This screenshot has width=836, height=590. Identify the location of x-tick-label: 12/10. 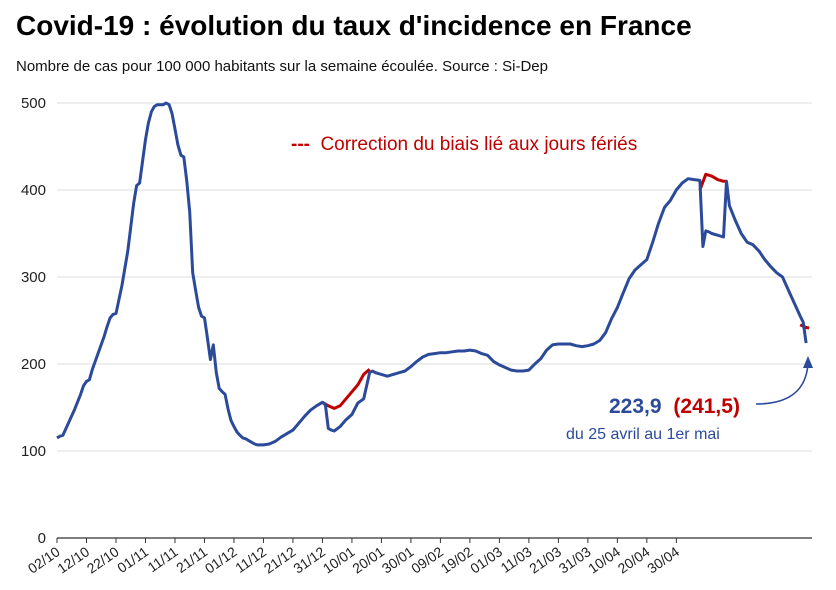
(73, 559).